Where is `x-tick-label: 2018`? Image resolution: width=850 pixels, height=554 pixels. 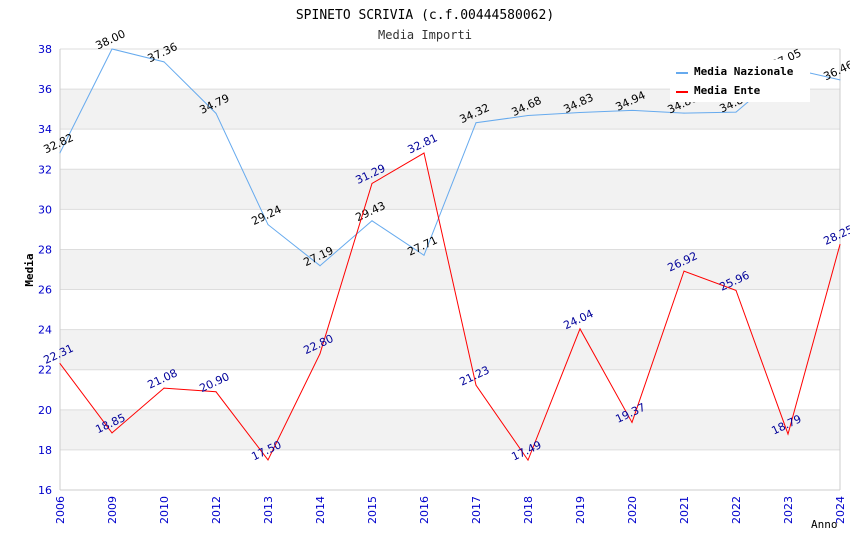
x-tick-label: 2018 is located at coordinates (528, 510).